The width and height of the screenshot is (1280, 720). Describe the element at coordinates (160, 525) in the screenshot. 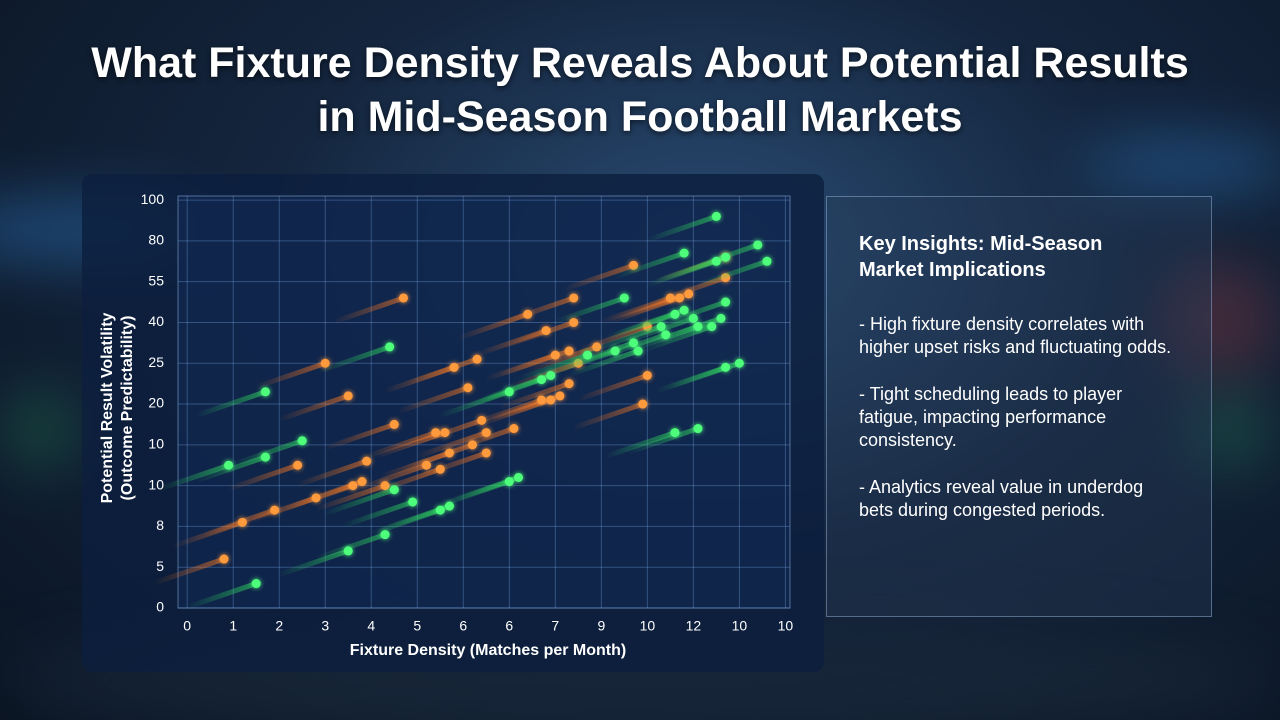

I see `y-tick-label: 8` at that location.